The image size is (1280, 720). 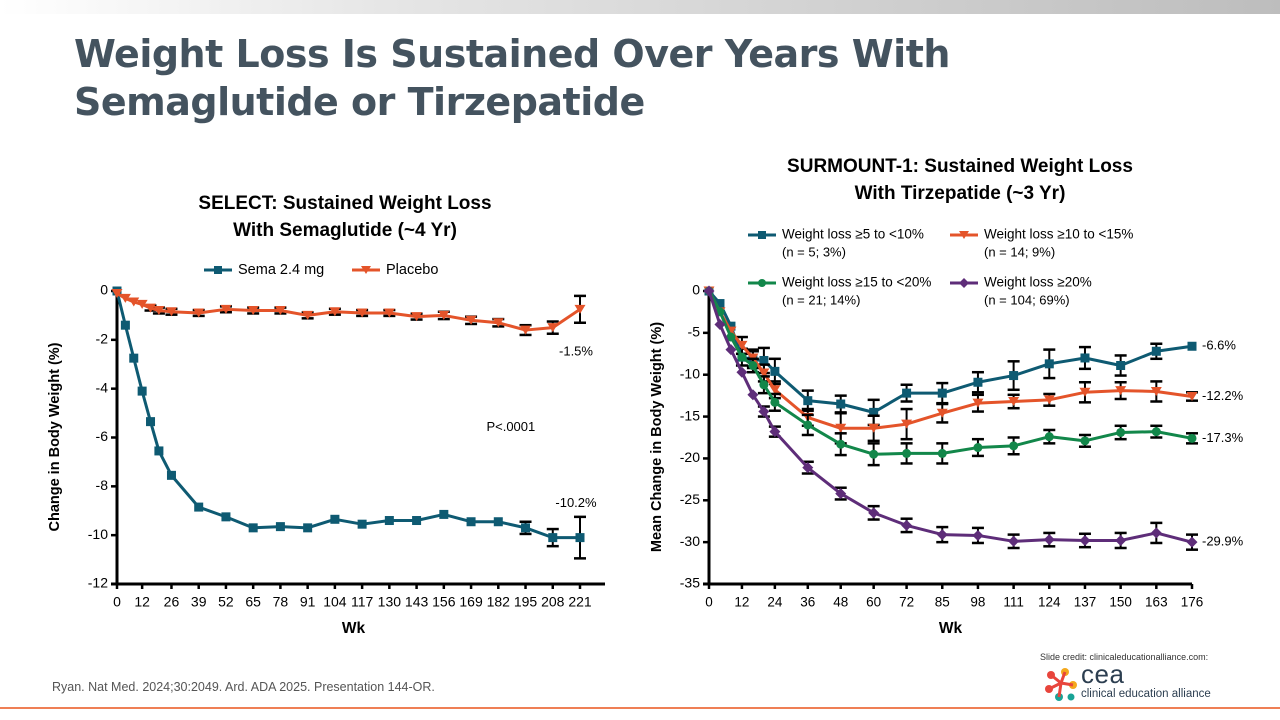 I want to click on surmount-series-weight-loss-15-to-20-end-label: -17.3%, so click(x=1223, y=437).